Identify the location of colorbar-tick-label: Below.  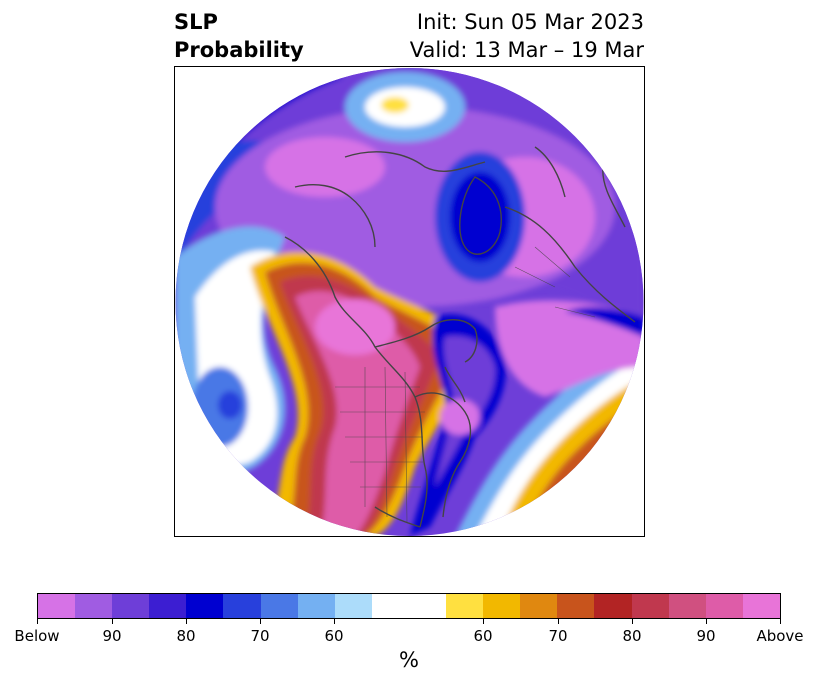
(37, 636).